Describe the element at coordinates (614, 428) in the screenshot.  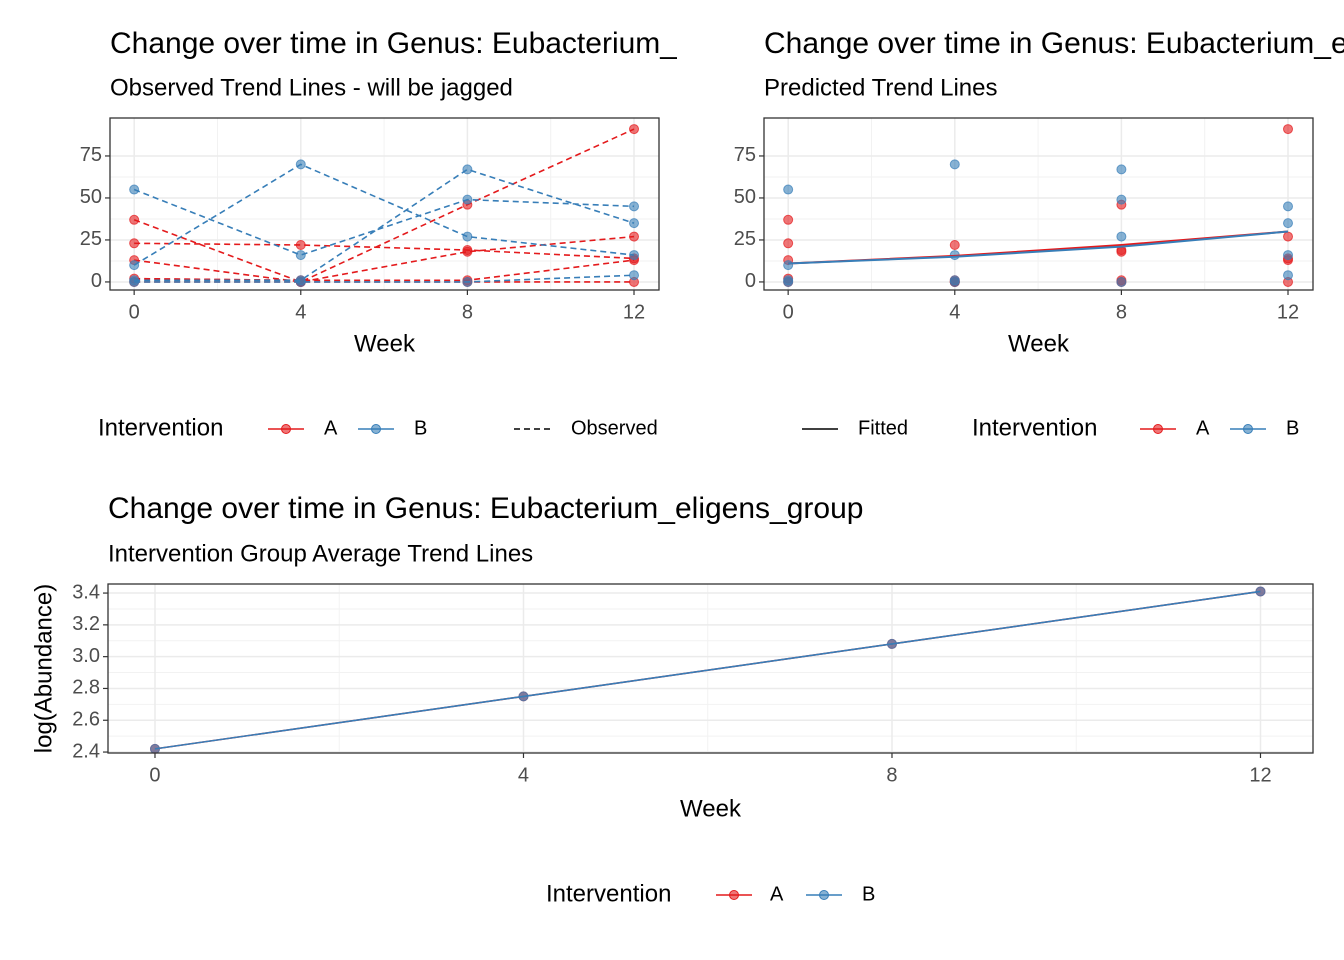
I see `legend-label: Observed` at that location.